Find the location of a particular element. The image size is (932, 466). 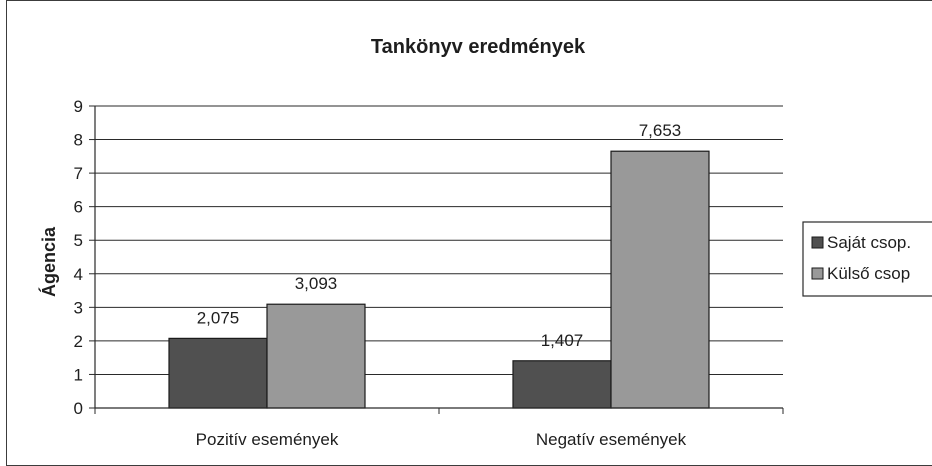

y-tick-label: 5 is located at coordinates (78, 240).